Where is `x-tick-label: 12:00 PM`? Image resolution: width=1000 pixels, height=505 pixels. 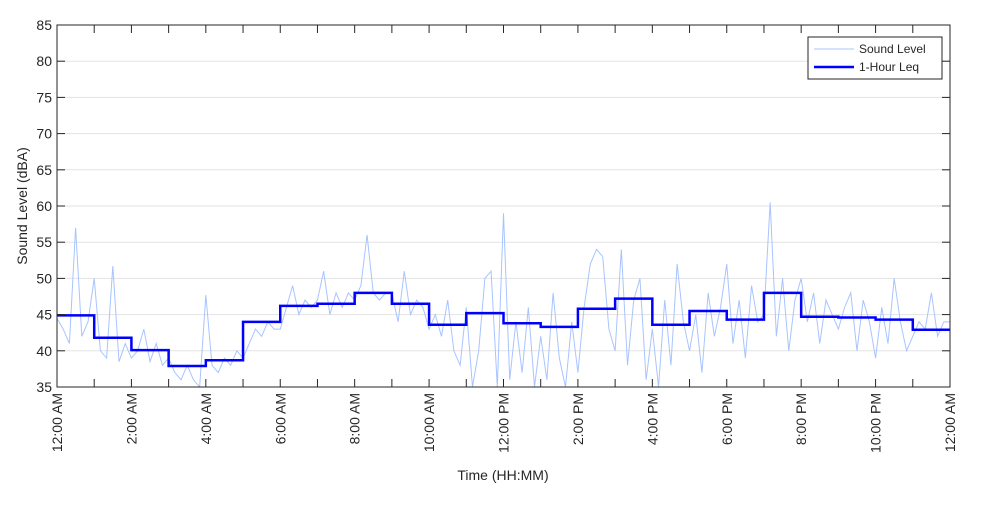
x-tick-label: 12:00 PM is located at coordinates (504, 423).